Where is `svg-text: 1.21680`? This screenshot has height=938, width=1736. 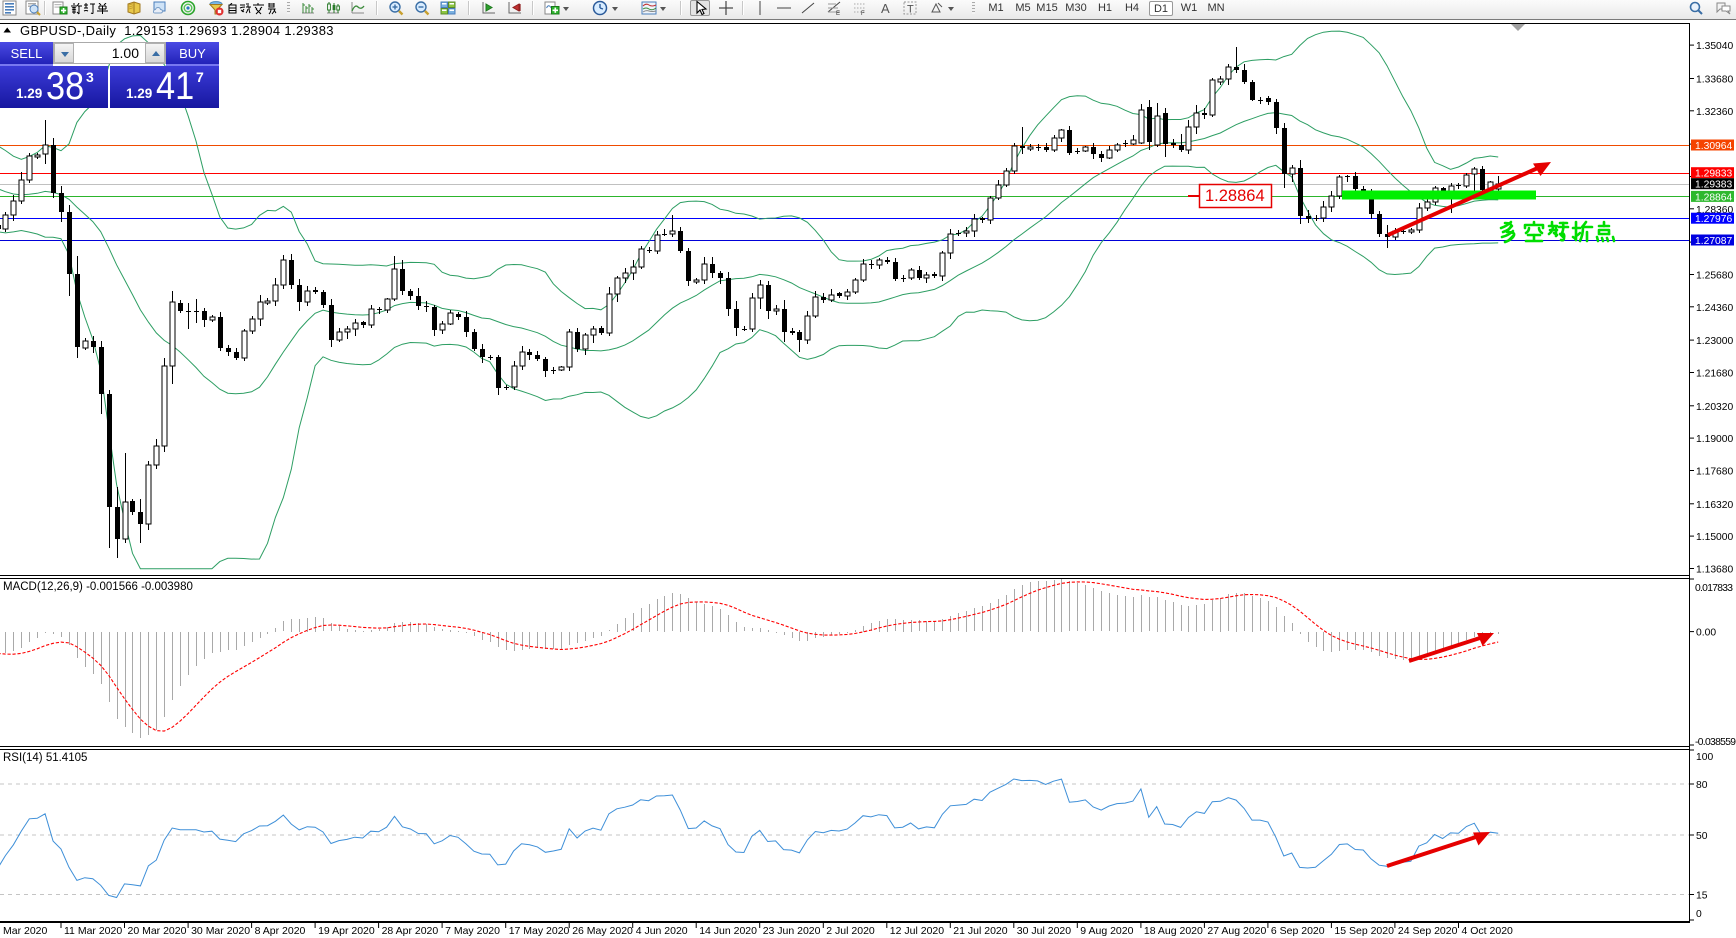 svg-text: 1.21680 is located at coordinates (1714, 374).